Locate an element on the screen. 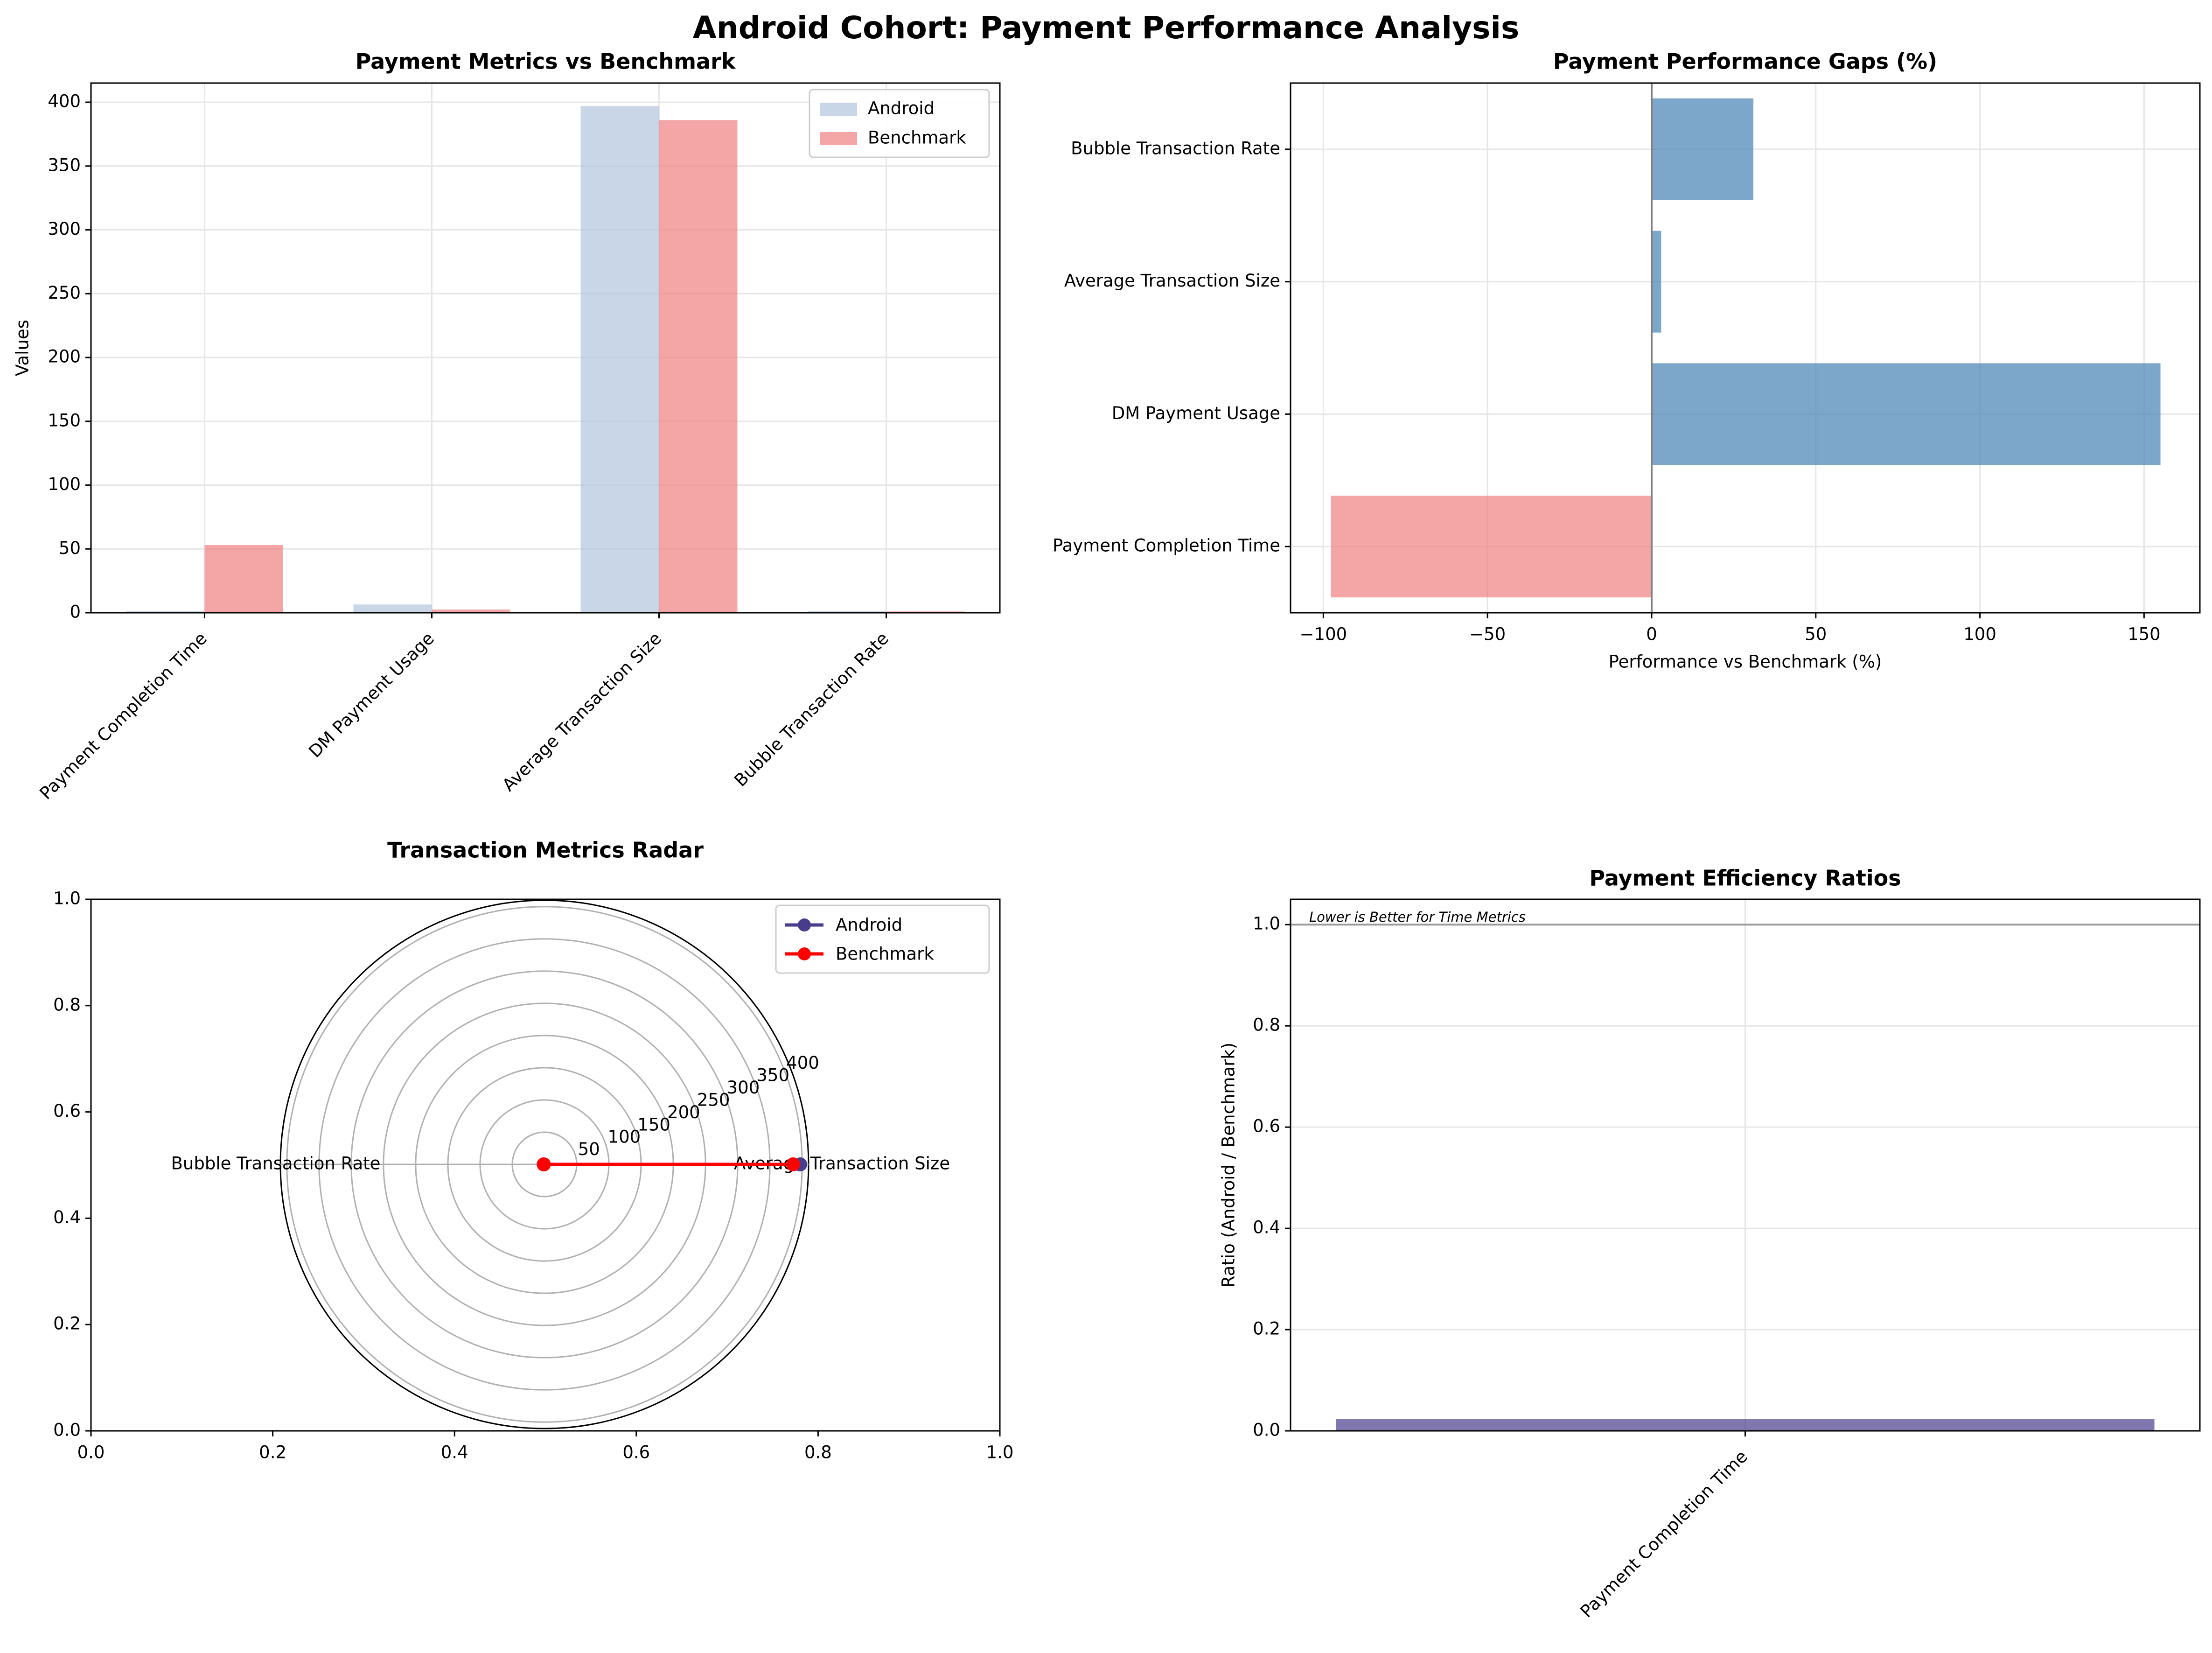  x-tick-label: 0.6 is located at coordinates (636, 1453).